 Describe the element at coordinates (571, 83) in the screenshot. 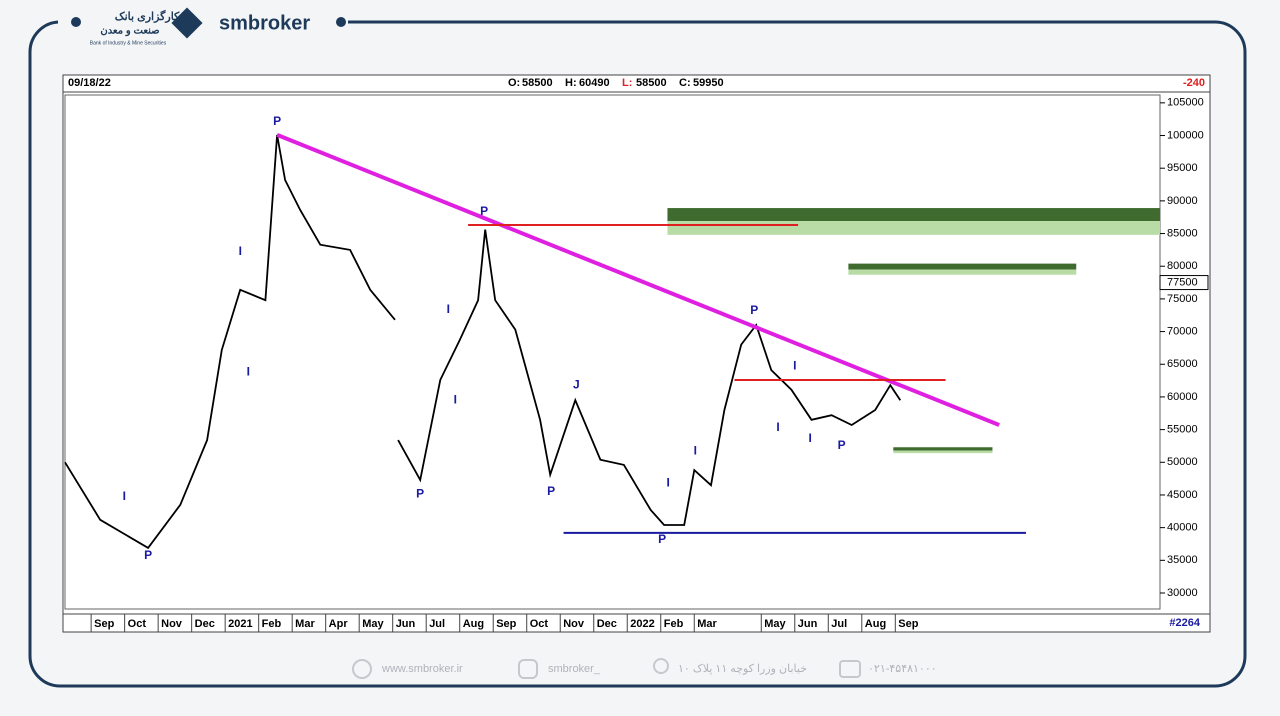

I see `ohlc-label: H:` at that location.